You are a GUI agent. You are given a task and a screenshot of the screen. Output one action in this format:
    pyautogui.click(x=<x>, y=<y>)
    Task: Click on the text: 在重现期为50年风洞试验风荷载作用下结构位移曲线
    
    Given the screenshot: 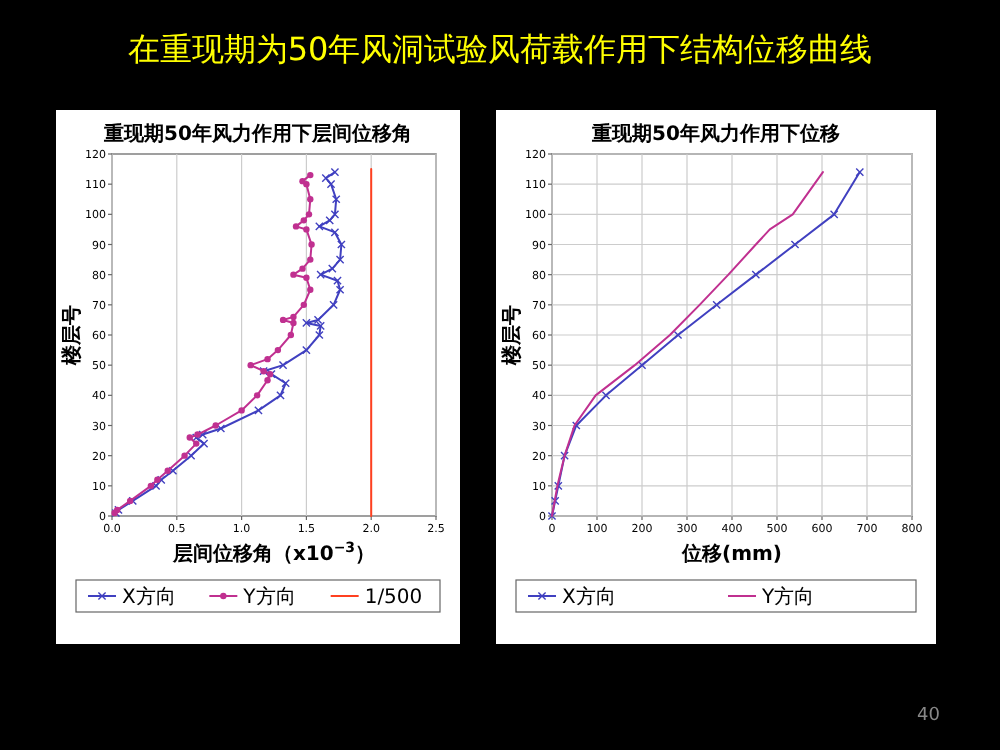 What is the action you would take?
    pyautogui.click(x=500, y=49)
    